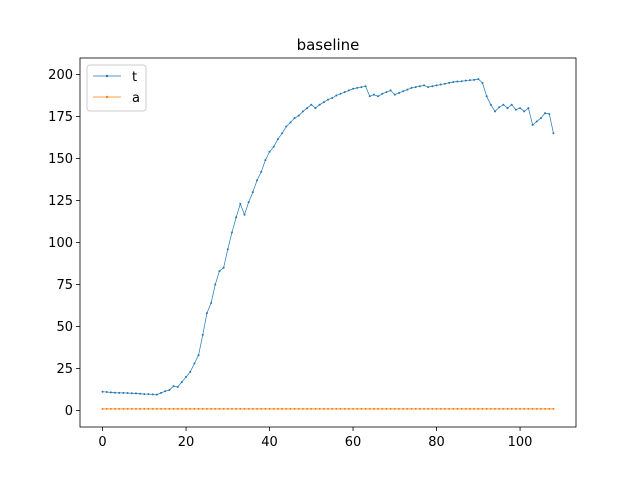 The image size is (640, 480). What do you see at coordinates (107, 97) in the screenshot?
I see `legend-marker-a` at bounding box center [107, 97].